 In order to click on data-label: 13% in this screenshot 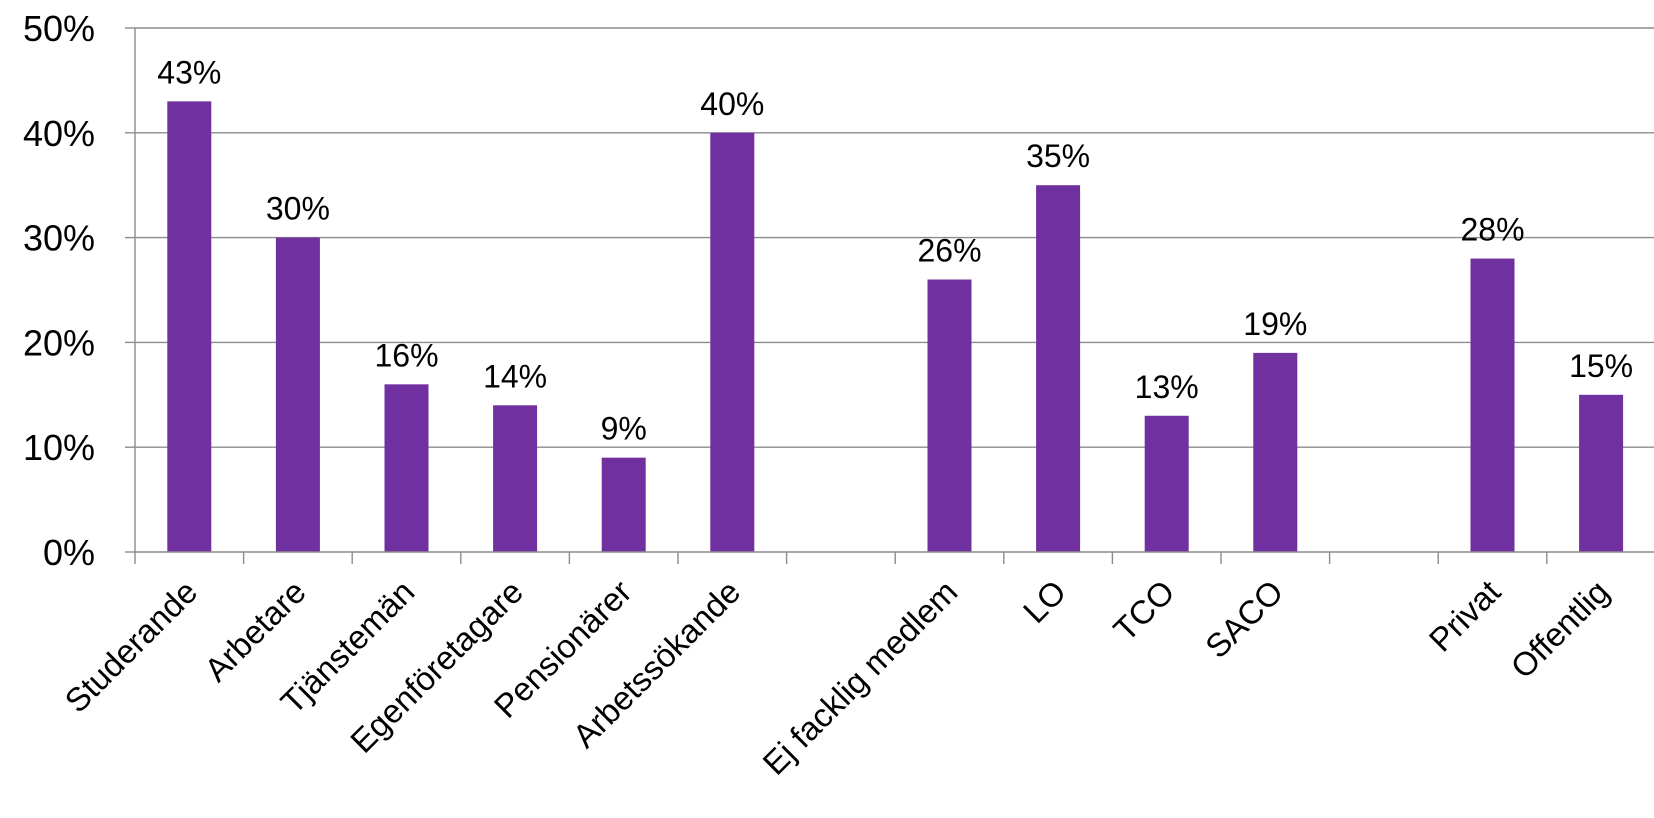, I will do `click(1167, 387)`.